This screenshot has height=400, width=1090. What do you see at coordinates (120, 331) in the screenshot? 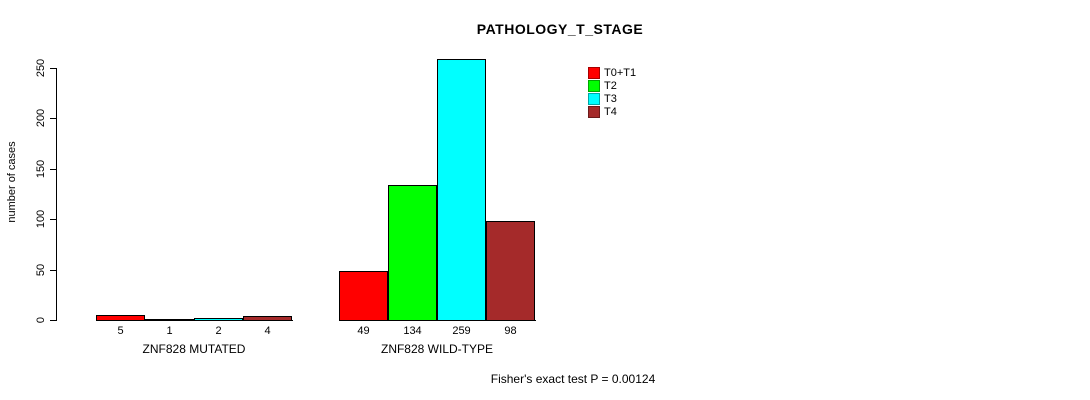
I see `bar-value-label: 5` at bounding box center [120, 331].